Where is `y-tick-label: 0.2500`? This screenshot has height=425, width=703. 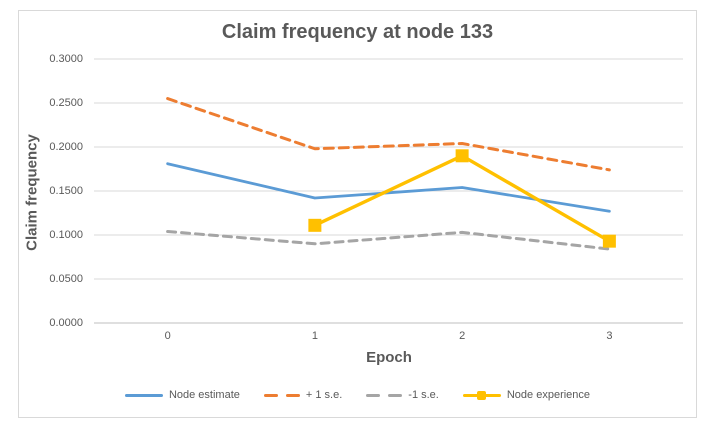 y-tick-label: 0.2500 is located at coordinates (66, 103).